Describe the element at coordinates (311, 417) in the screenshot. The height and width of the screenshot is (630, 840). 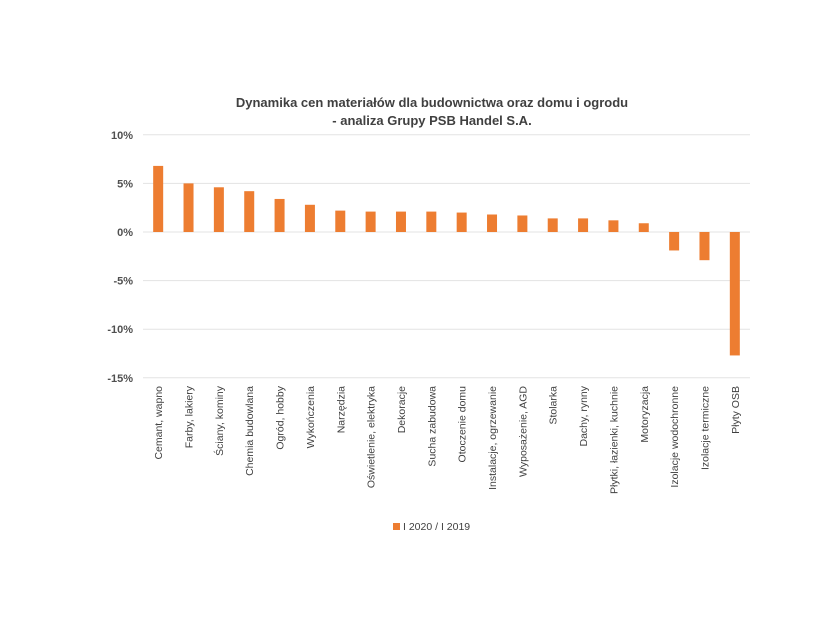
I see `x-category-label: Wykończenia` at that location.